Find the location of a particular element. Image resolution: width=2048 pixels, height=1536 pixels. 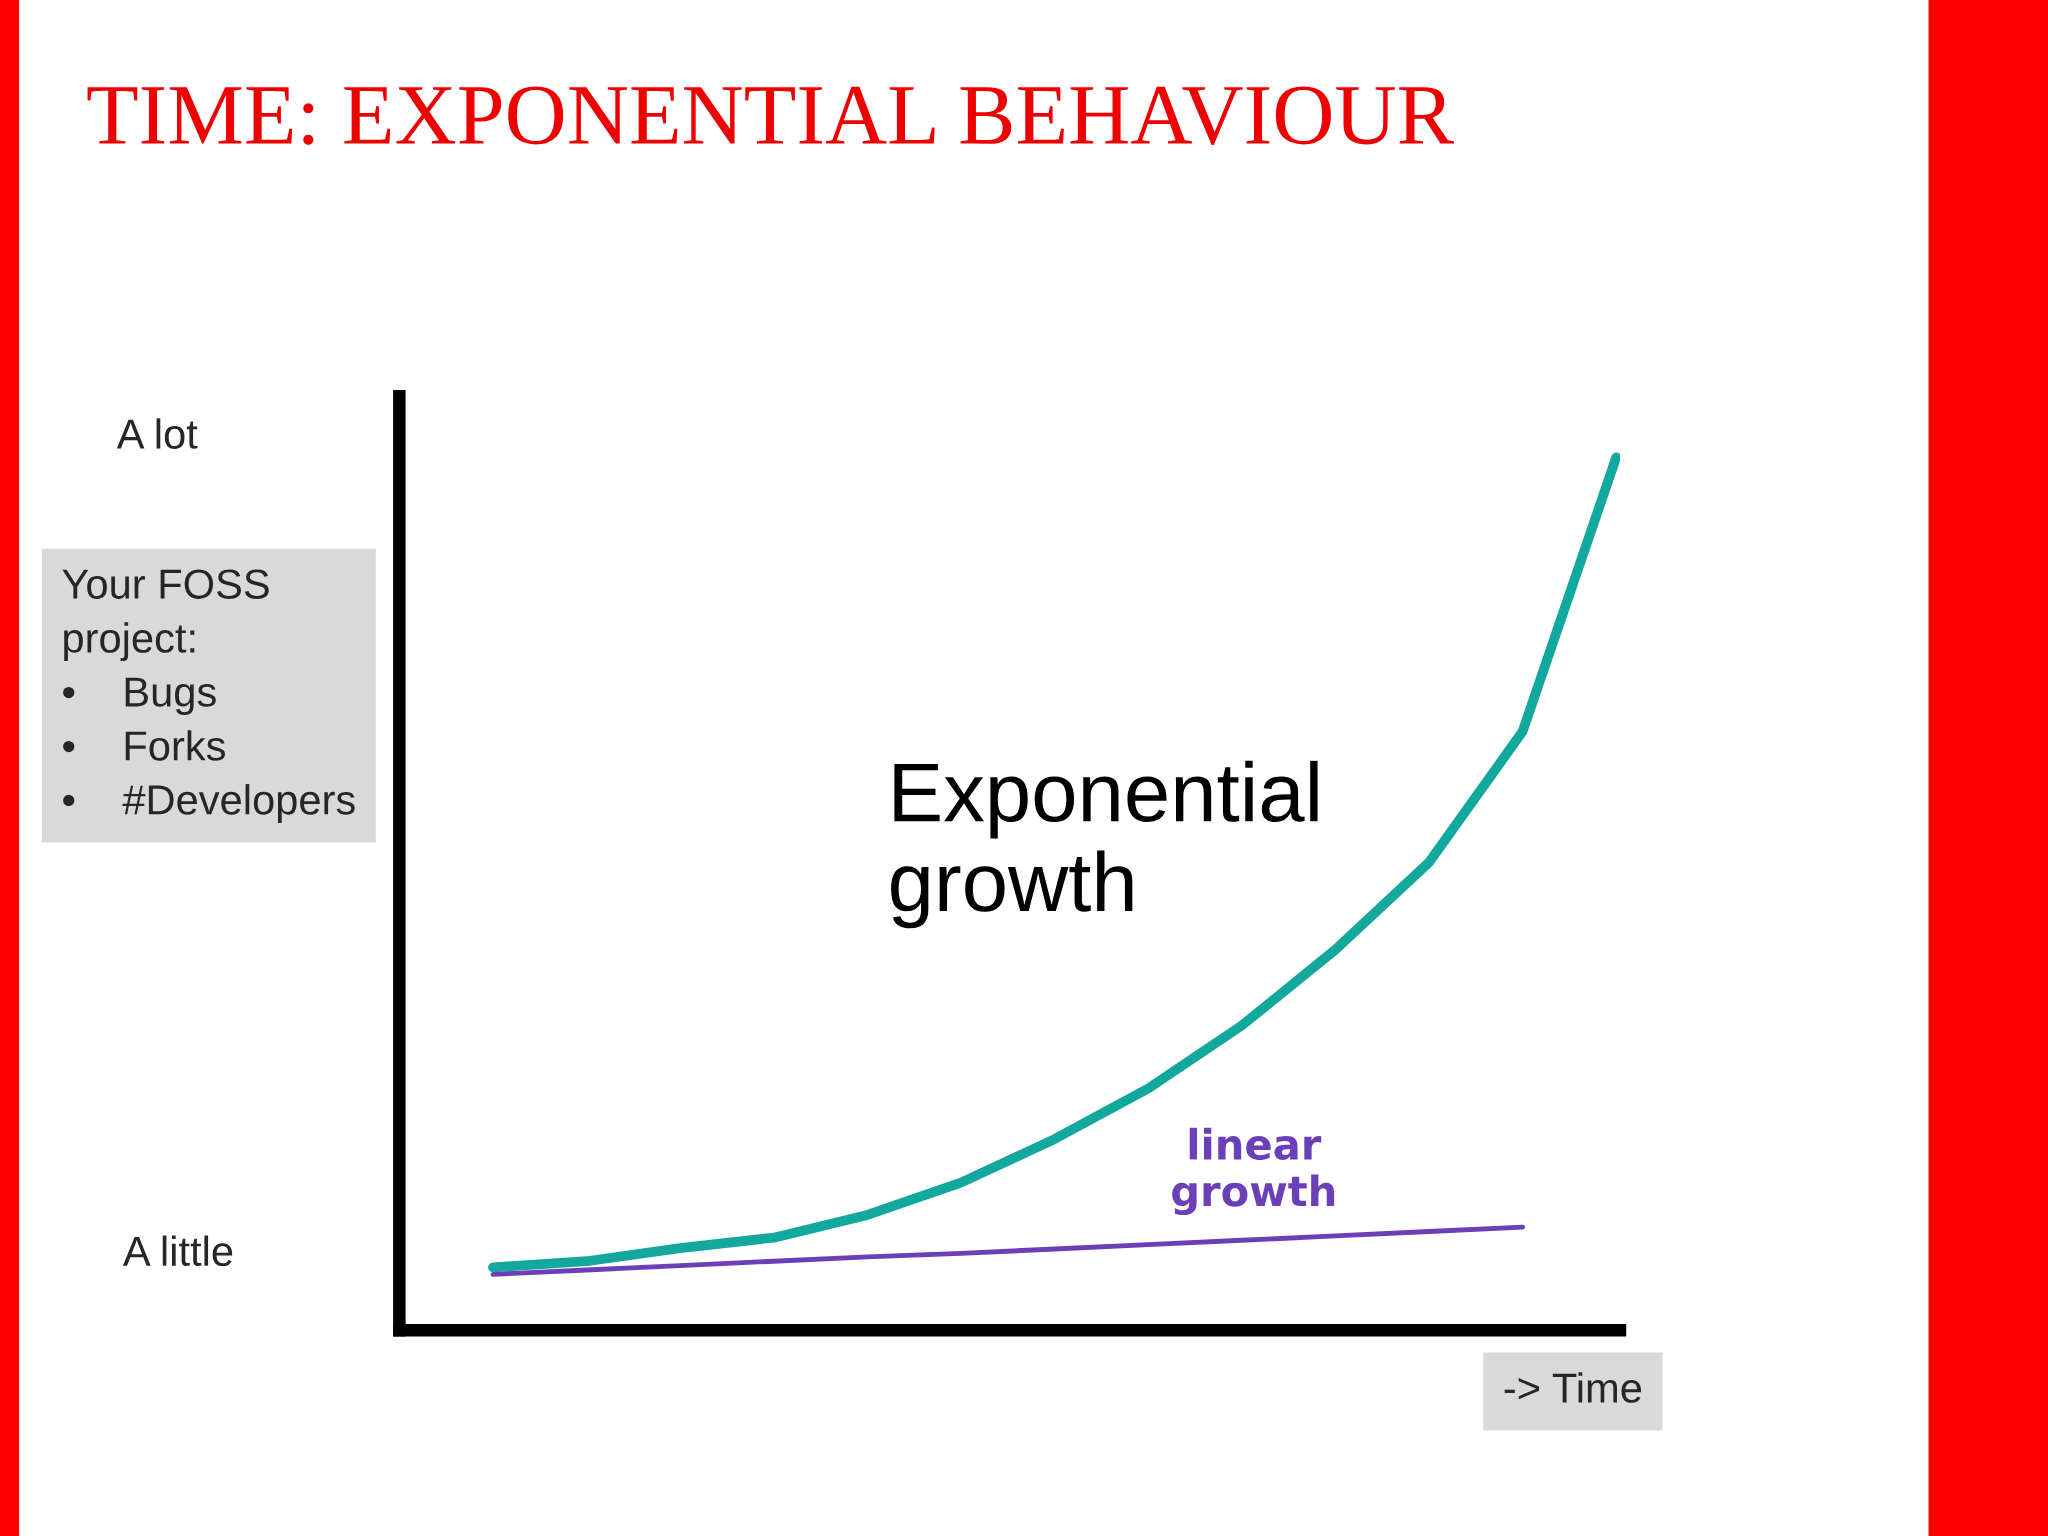

text: A little is located at coordinates (177, 1251).